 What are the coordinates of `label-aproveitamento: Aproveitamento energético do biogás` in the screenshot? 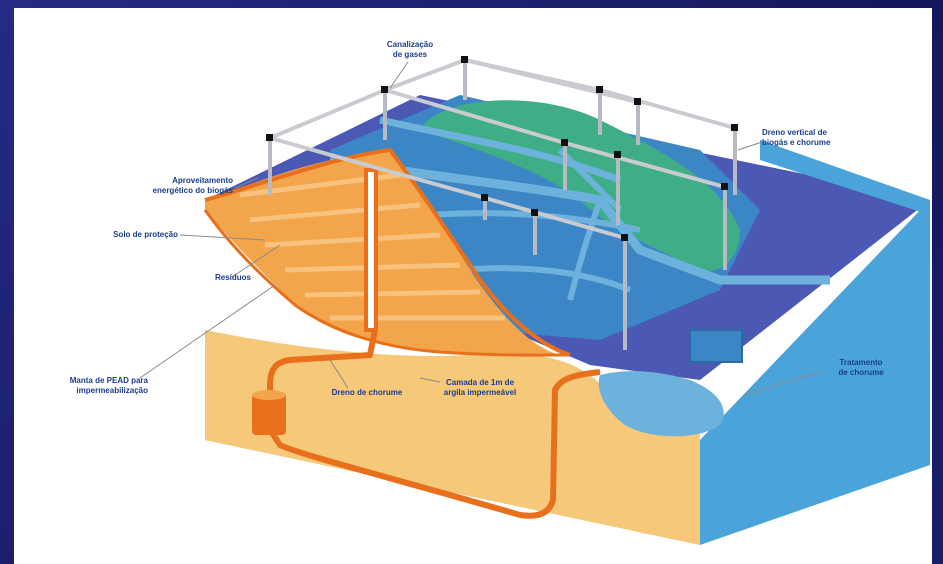 It's located at (192, 185).